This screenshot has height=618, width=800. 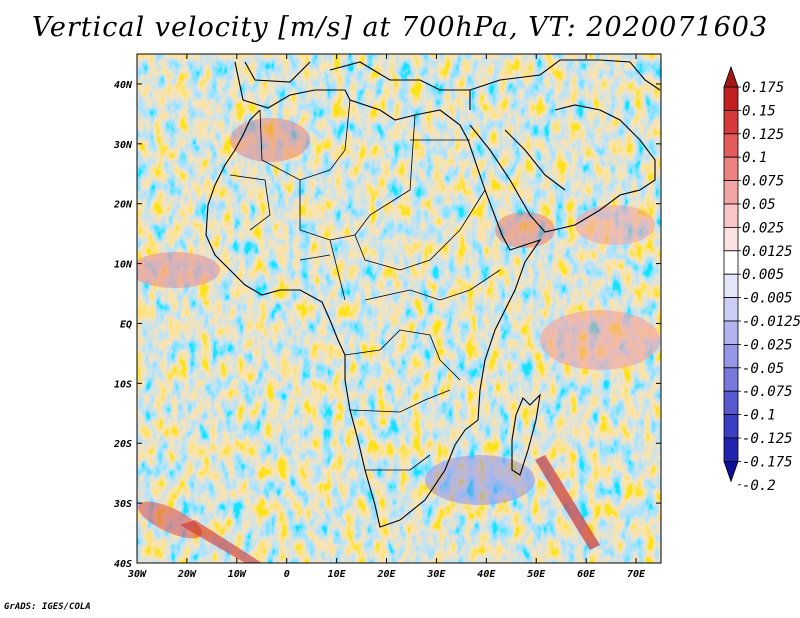 What do you see at coordinates (123, 265) in the screenshot?
I see `lat-tick-label: 10N` at bounding box center [123, 265].